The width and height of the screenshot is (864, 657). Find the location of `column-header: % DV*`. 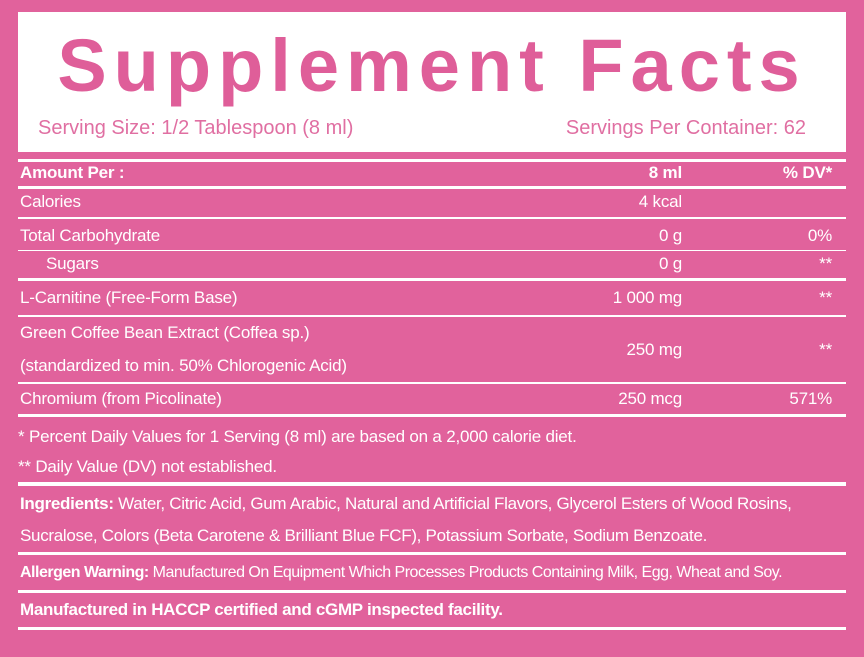

column-header: % DV* is located at coordinates (807, 172).